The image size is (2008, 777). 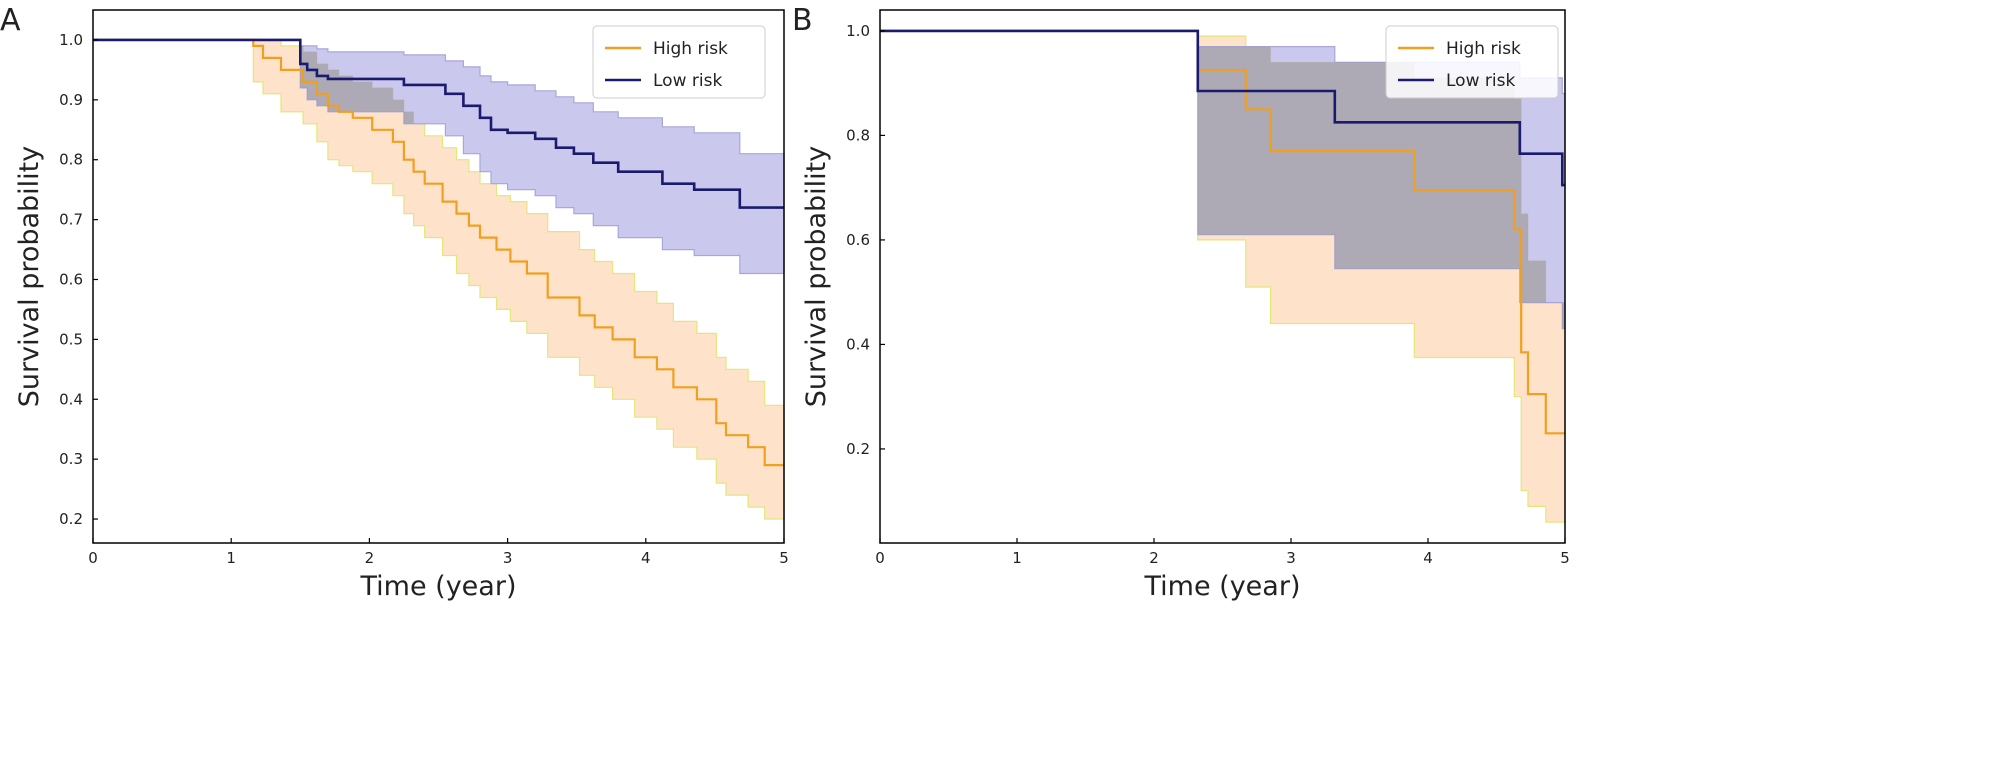 I want to click on panel-letter-b: B, so click(x=802, y=20).